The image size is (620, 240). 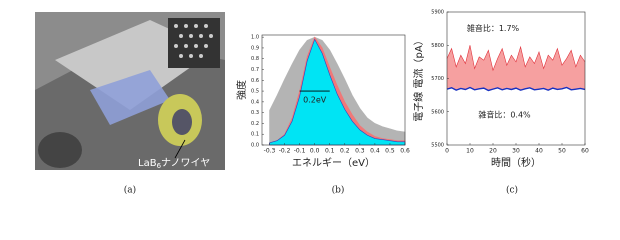 What do you see at coordinates (255, 48) in the screenshot?
I see `y-tick-label: 0.9` at bounding box center [255, 48].